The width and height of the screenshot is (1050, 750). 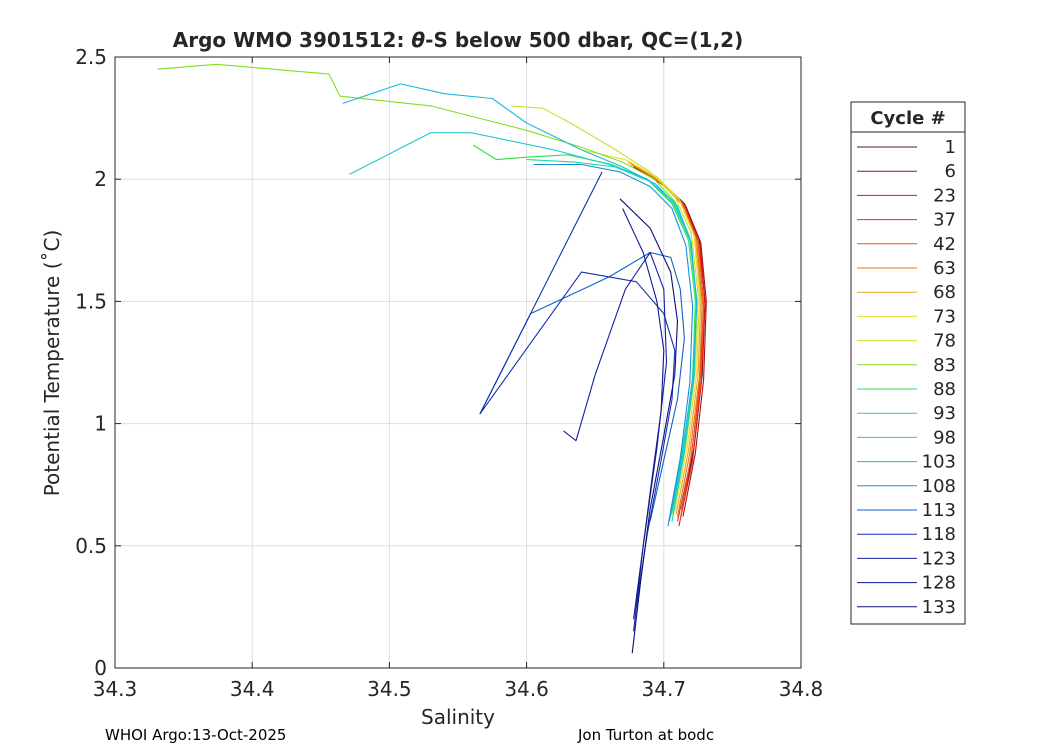 I want to click on x-tick-label: 34.3, so click(x=115, y=689).